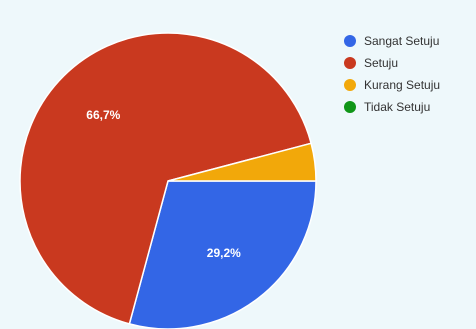  What do you see at coordinates (224, 253) in the screenshot?
I see `pie-data-label-sangat-setuju: 29,2%` at bounding box center [224, 253].